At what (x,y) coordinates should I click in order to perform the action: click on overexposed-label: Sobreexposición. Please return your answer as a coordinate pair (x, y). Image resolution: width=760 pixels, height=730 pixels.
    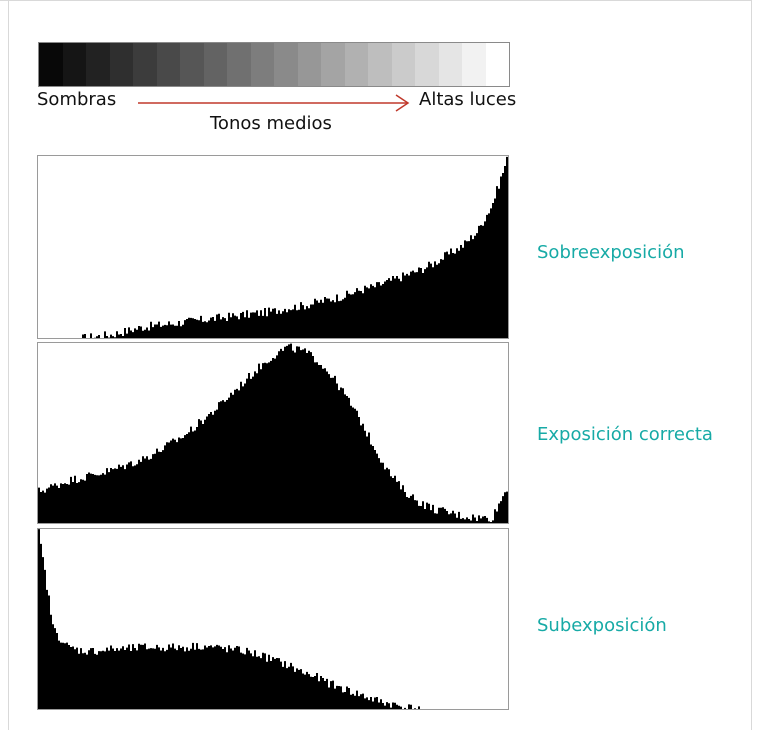
    Looking at the image, I should click on (611, 252).